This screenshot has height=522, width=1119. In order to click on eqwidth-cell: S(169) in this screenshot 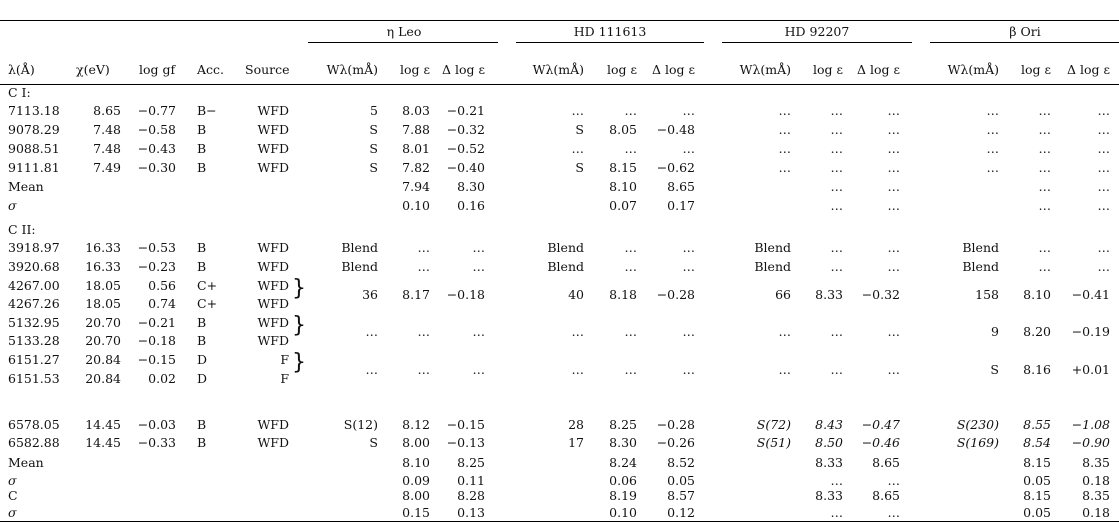, I will do `click(977, 442)`.